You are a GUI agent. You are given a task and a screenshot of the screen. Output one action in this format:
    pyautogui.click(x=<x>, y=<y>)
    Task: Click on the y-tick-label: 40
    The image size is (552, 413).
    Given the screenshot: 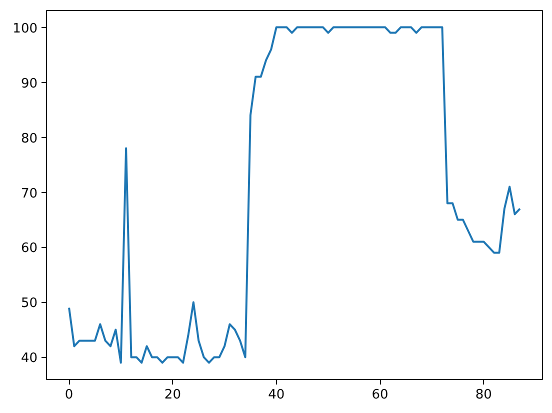 What is the action you would take?
    pyautogui.click(x=29, y=358)
    